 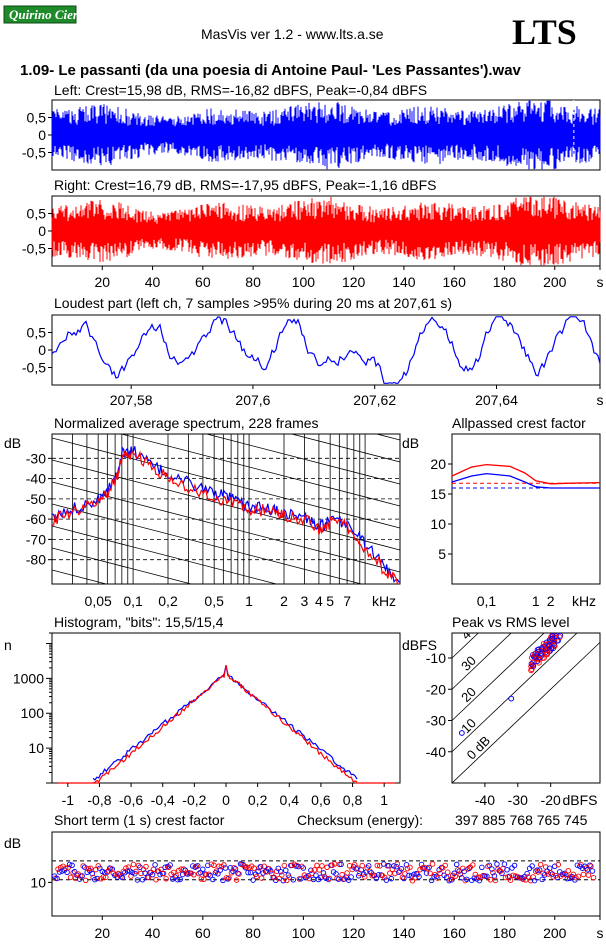 I want to click on allpassed-crest-frame, so click(x=526, y=509).